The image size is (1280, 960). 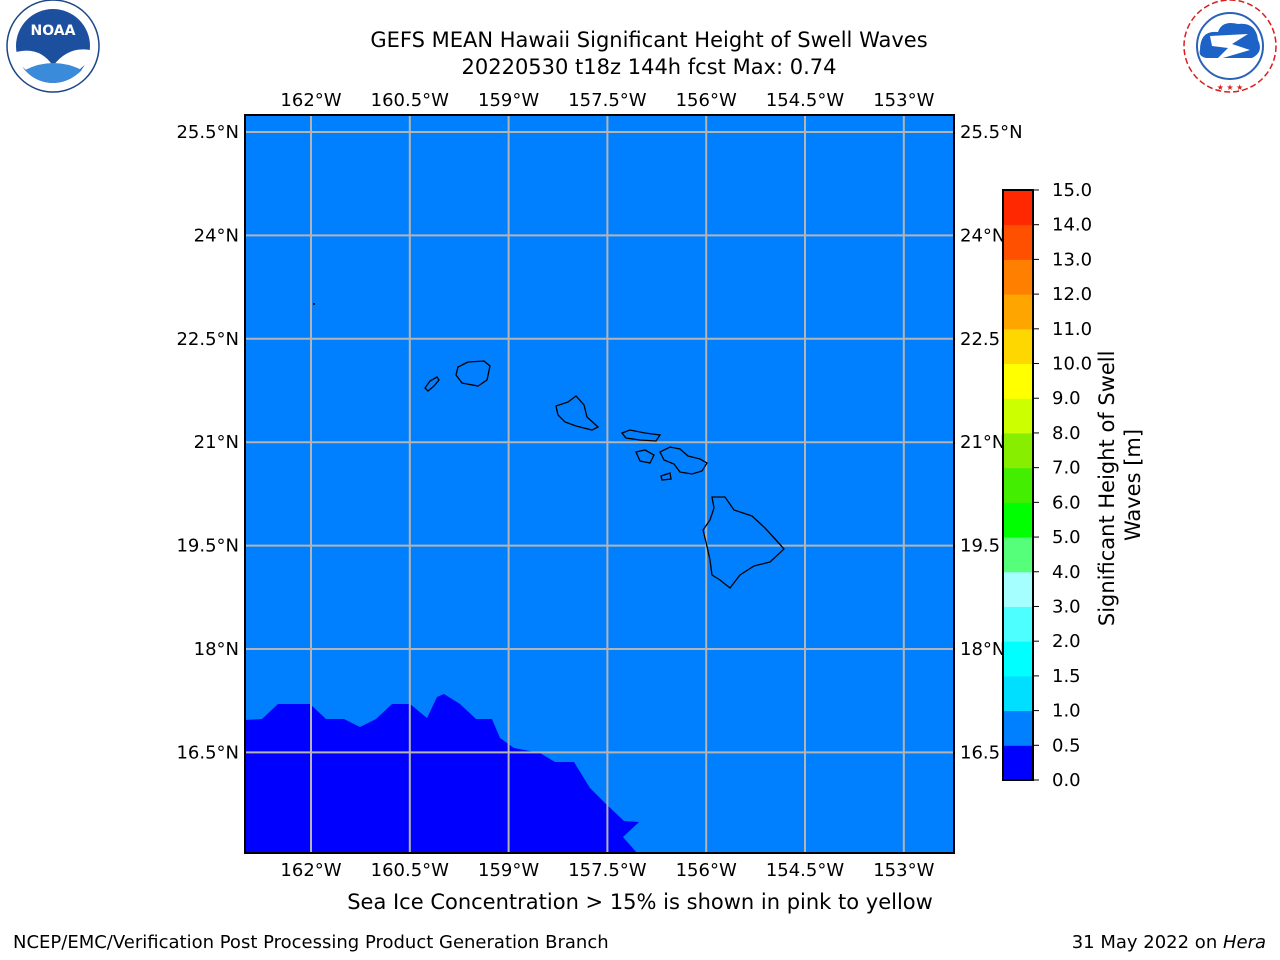 What do you see at coordinates (1133, 485) in the screenshot?
I see `colorbar-label-line2: Waves [m]` at bounding box center [1133, 485].